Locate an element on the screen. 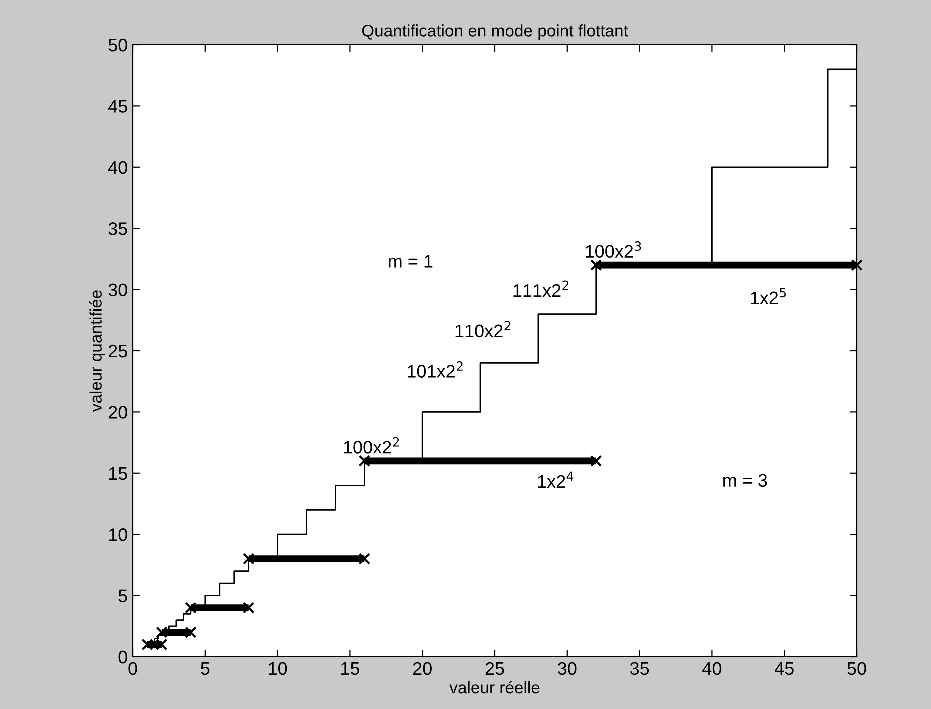 The height and width of the screenshot is (709, 931). annotation: 111x2$^{2}$ is located at coordinates (541, 289).